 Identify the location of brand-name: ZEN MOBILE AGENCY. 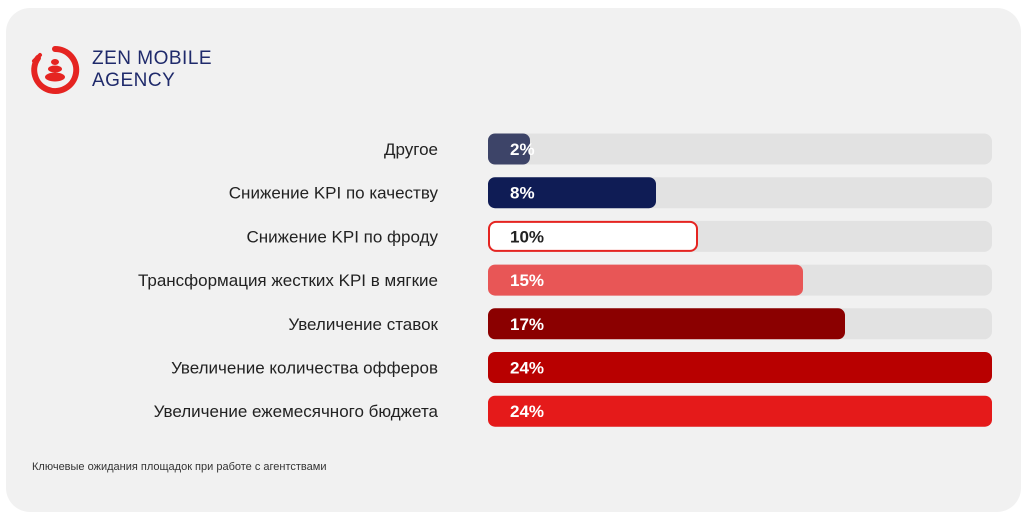
(152, 70).